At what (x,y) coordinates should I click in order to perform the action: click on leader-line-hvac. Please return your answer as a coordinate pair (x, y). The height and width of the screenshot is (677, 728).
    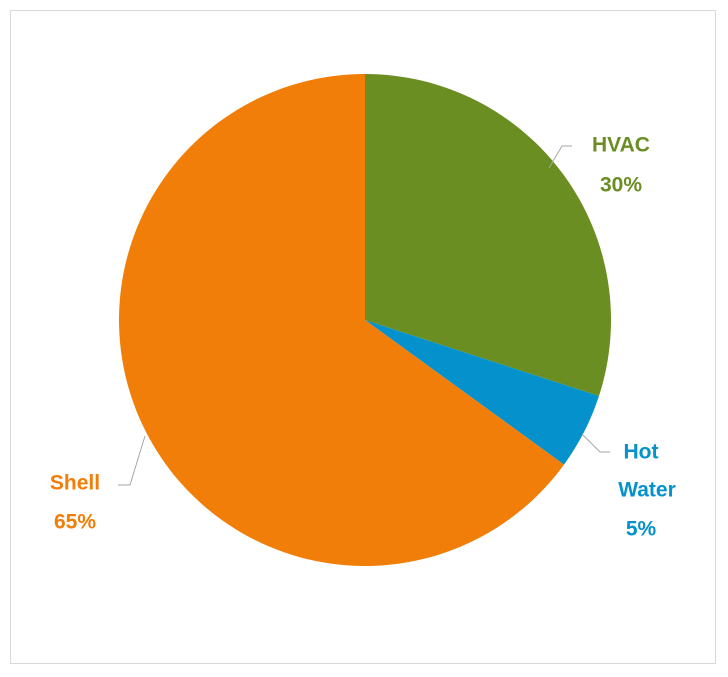
    Looking at the image, I should click on (560, 157).